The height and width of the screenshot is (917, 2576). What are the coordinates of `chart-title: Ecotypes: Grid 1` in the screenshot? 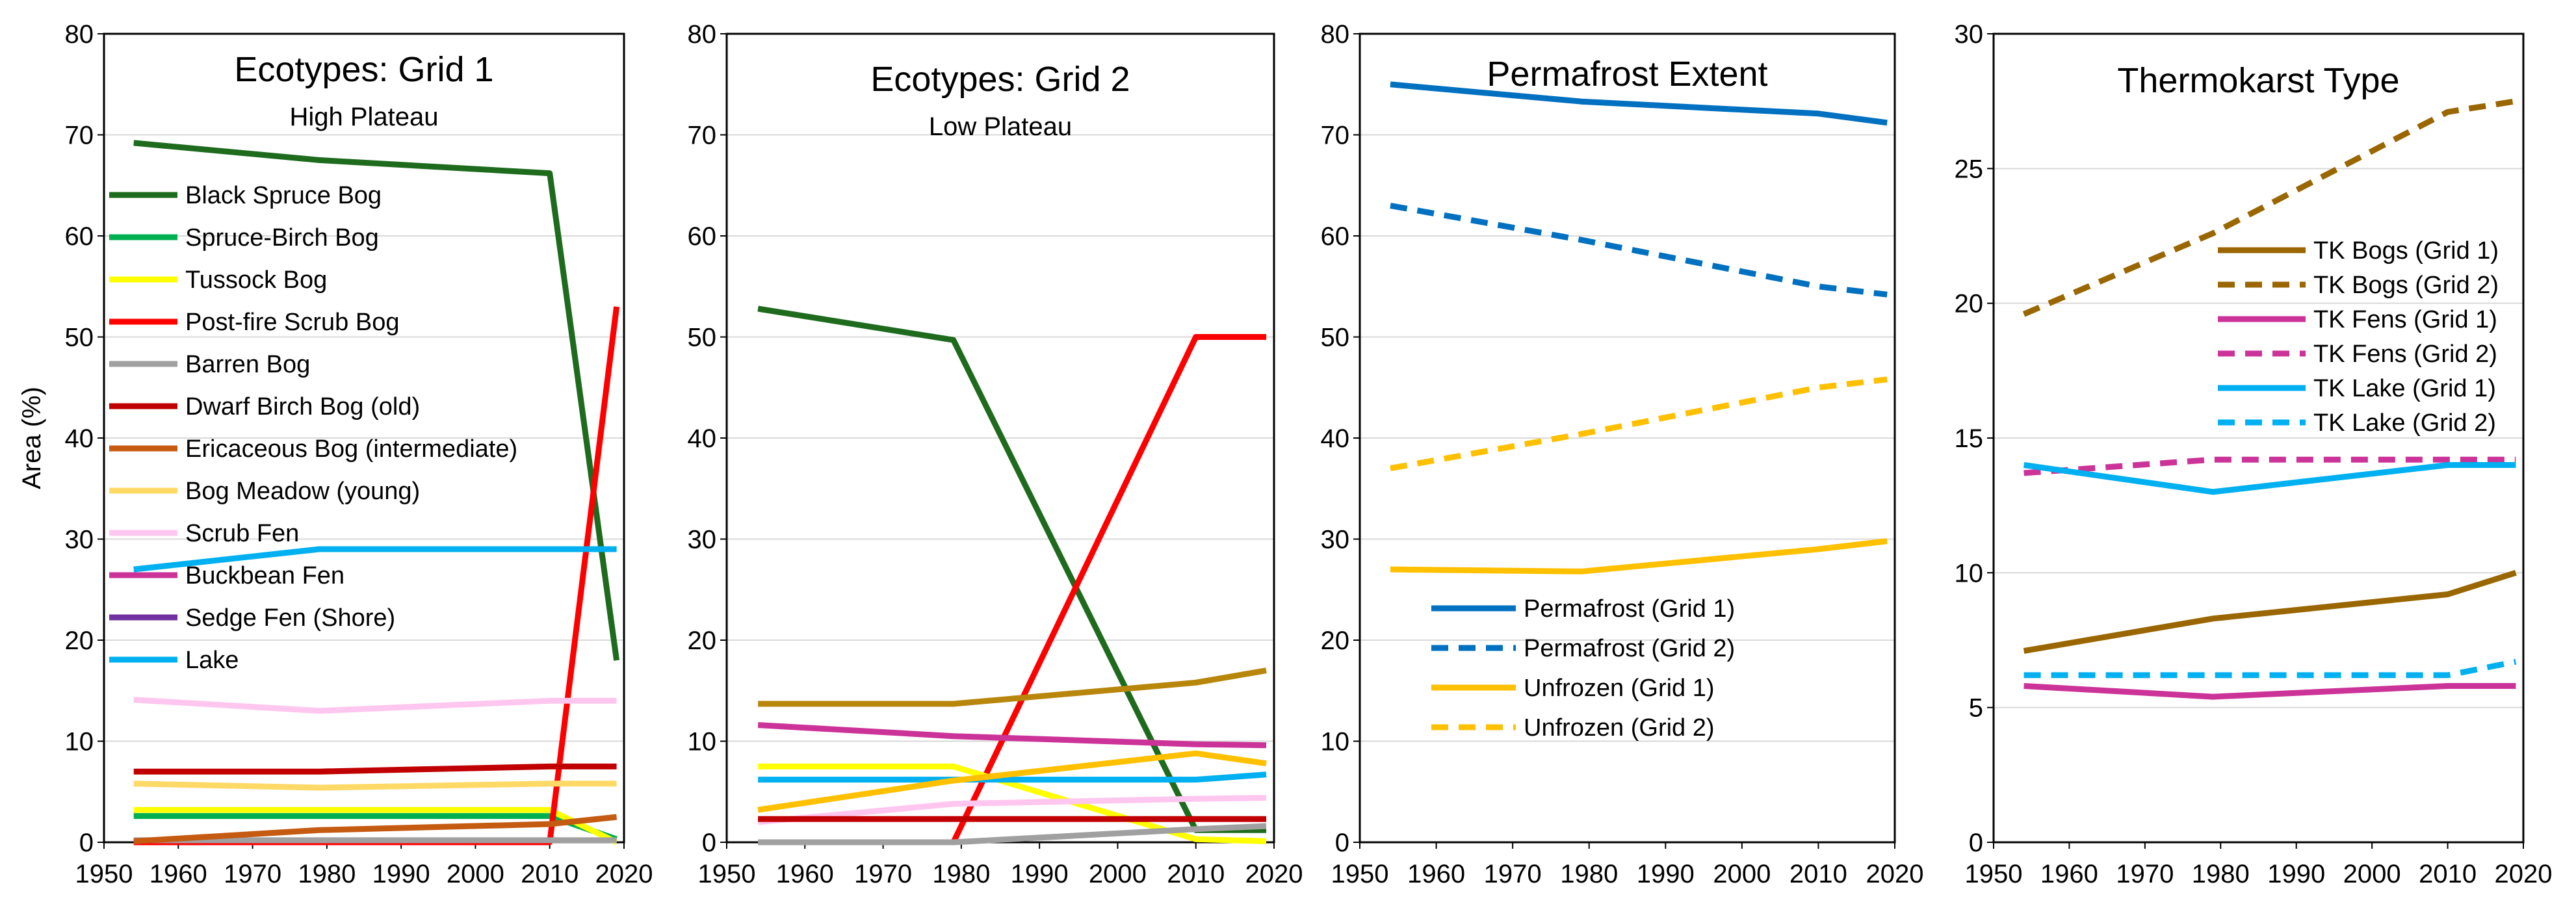 It's located at (363, 69).